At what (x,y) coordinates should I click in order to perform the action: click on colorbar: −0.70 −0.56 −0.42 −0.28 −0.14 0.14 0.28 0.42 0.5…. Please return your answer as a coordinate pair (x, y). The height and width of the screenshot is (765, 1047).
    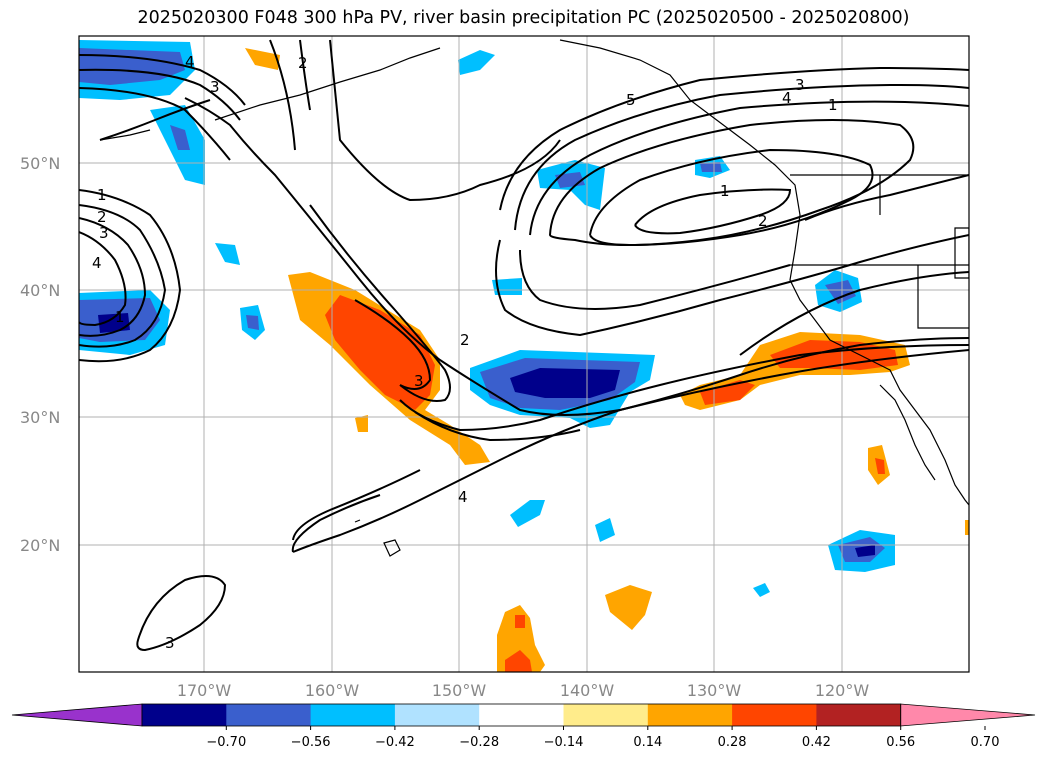
    Looking at the image, I should click on (523, 726).